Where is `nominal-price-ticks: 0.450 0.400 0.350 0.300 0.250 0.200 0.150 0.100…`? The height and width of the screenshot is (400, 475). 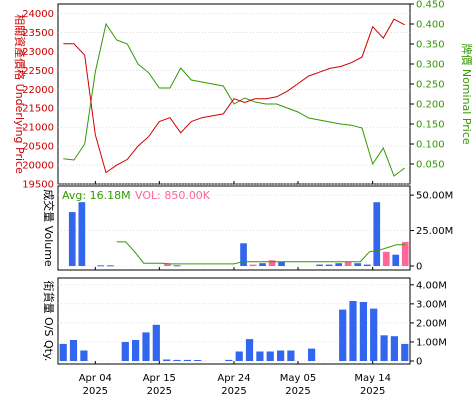
nominal-price-ticks: 0.450 0.400 0.350 0.300 0.250 0.200 0.150 0.100… is located at coordinates (427, 85).